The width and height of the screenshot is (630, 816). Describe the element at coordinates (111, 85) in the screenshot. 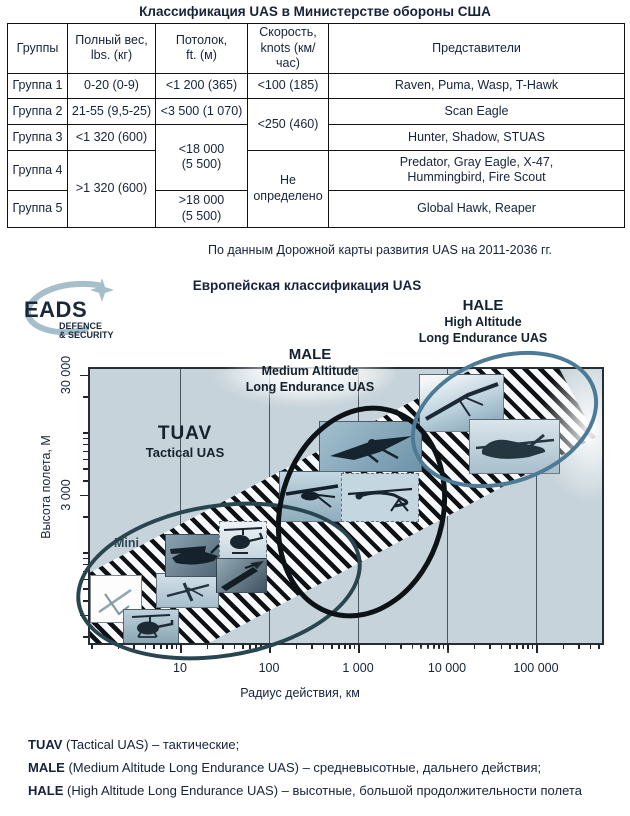

I see `table-cell: 0-20 (0-9)` at that location.